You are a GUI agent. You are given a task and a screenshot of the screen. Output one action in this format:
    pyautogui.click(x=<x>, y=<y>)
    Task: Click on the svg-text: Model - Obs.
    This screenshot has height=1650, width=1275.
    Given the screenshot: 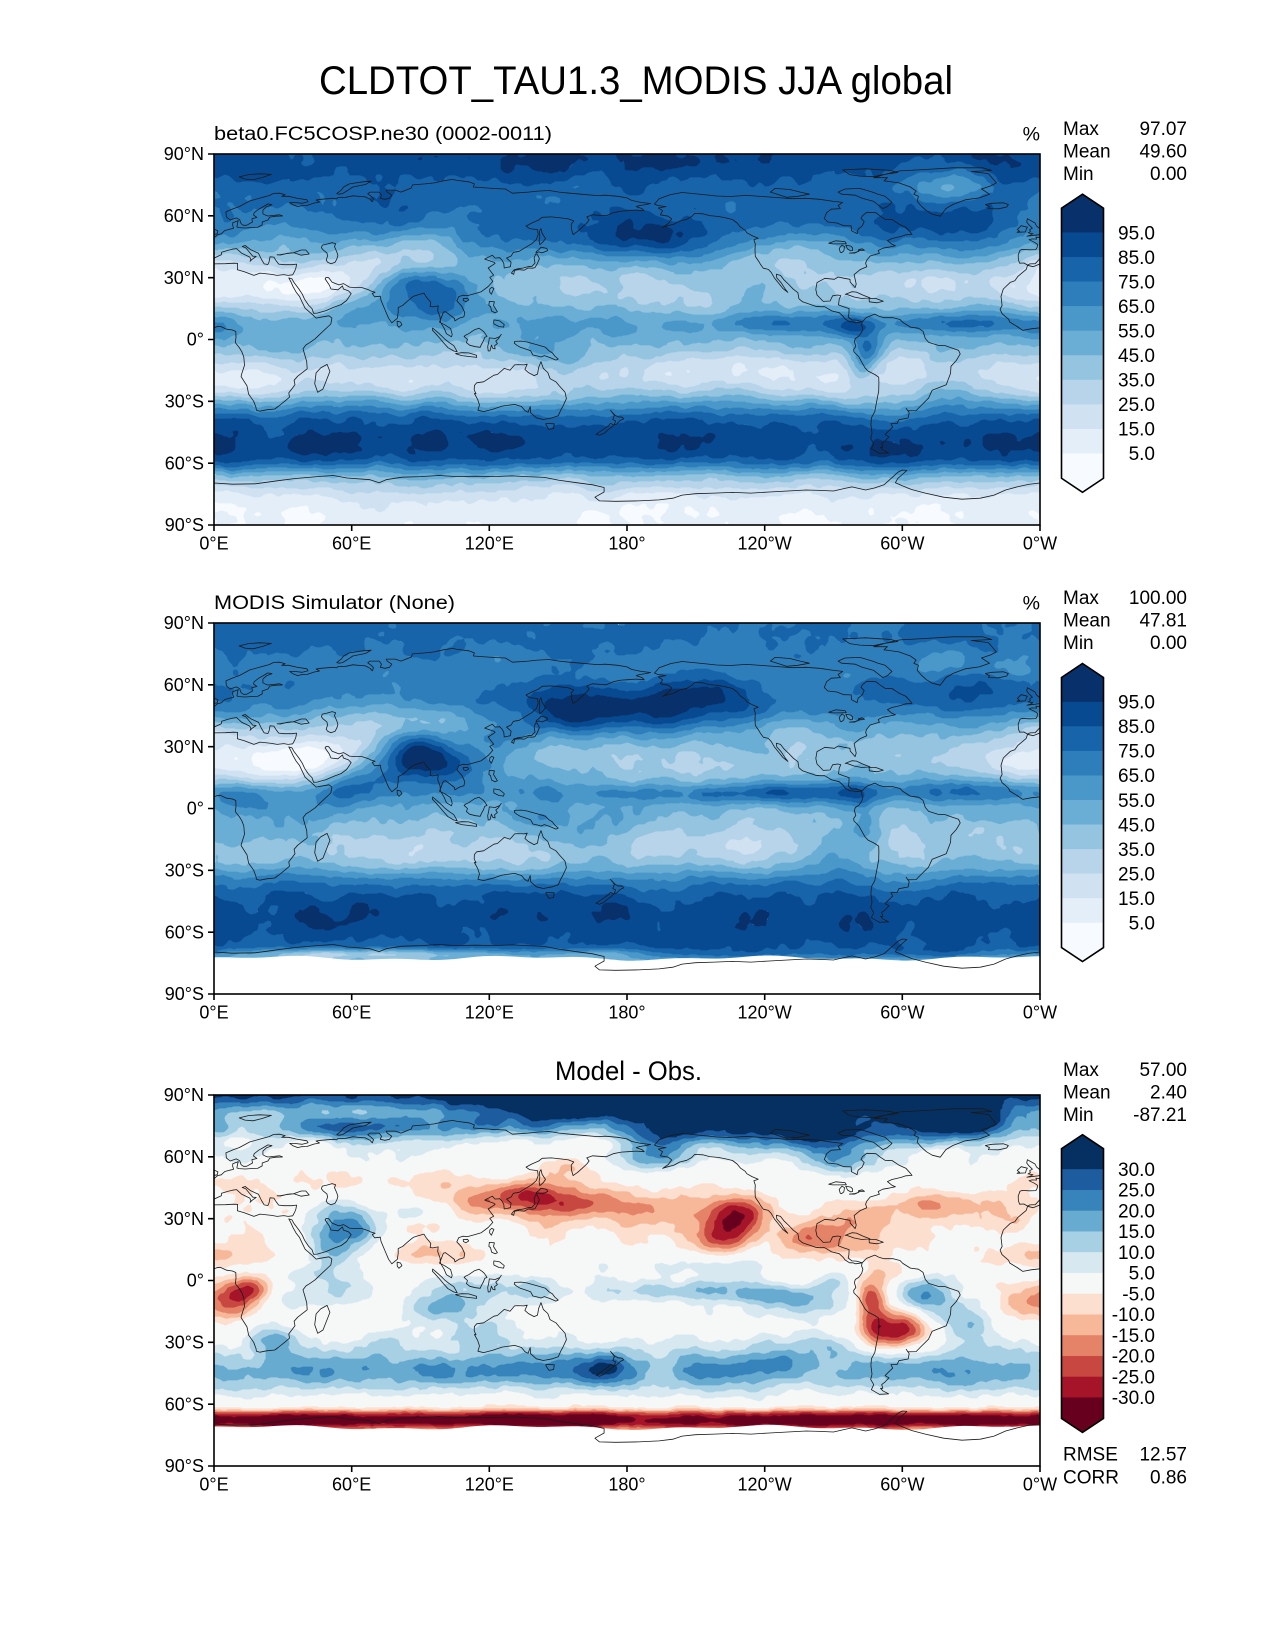 What is the action you would take?
    pyautogui.click(x=628, y=1071)
    